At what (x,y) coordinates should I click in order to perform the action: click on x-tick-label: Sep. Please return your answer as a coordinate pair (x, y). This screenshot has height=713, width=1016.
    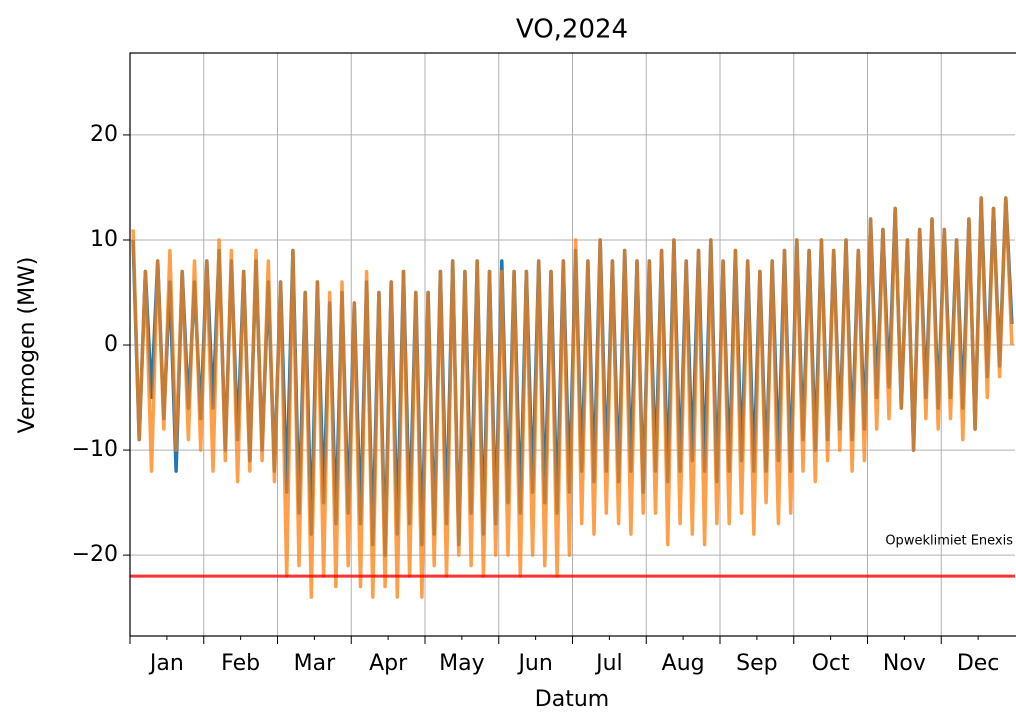
    Looking at the image, I should click on (756, 663).